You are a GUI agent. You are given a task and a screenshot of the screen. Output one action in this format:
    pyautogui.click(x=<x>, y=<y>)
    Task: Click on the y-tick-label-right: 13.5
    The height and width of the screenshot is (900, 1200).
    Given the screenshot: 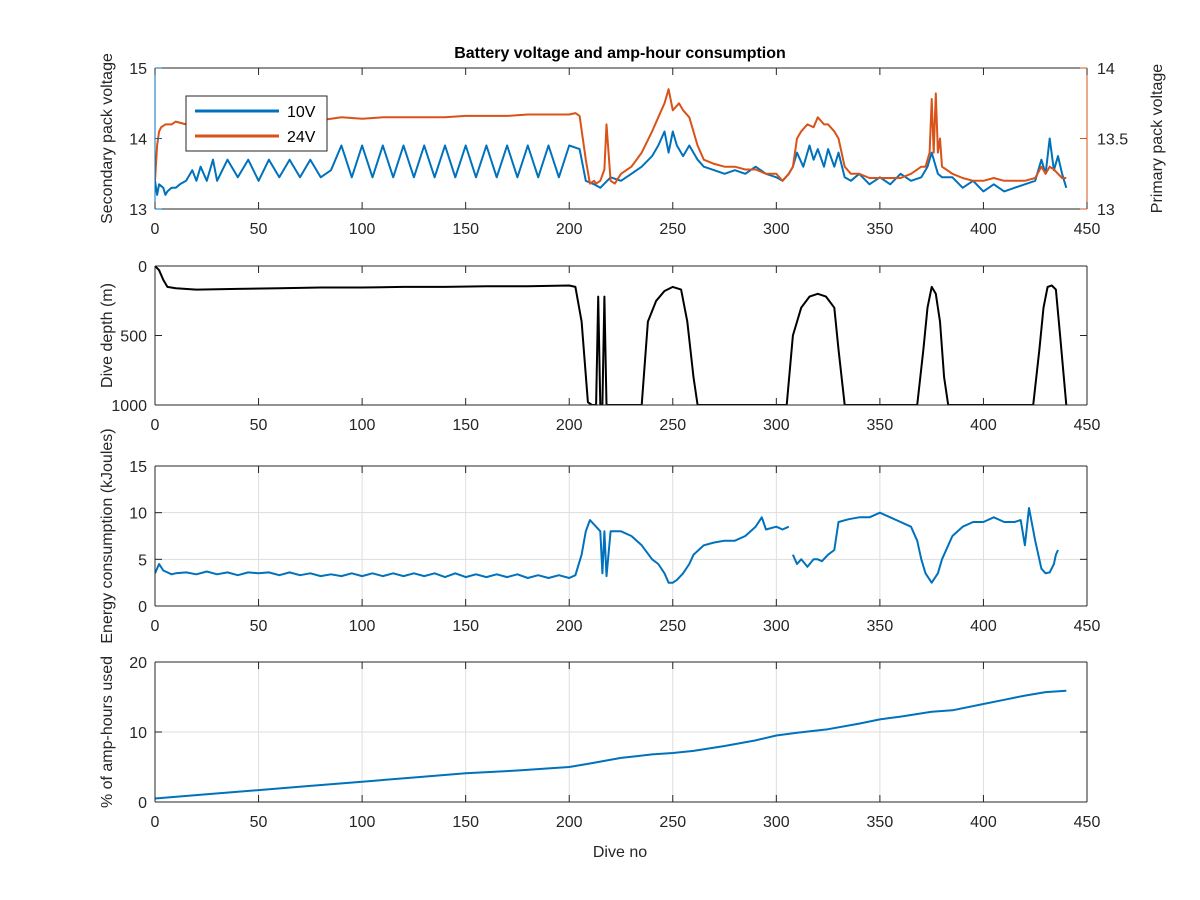 What is the action you would take?
    pyautogui.click(x=1112, y=140)
    